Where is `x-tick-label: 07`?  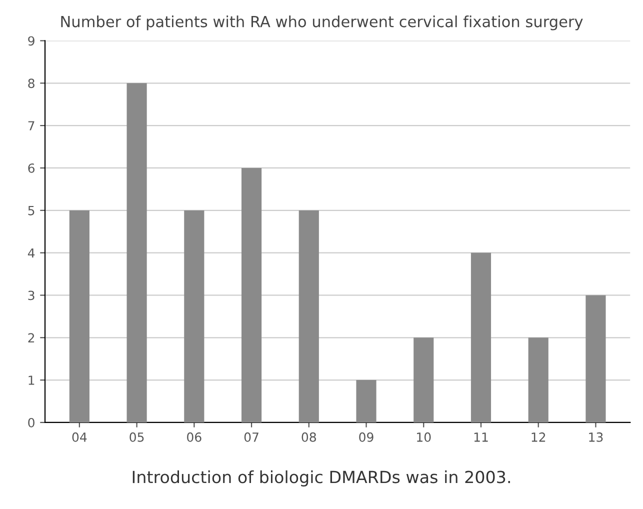 x-tick-label: 07 is located at coordinates (251, 437).